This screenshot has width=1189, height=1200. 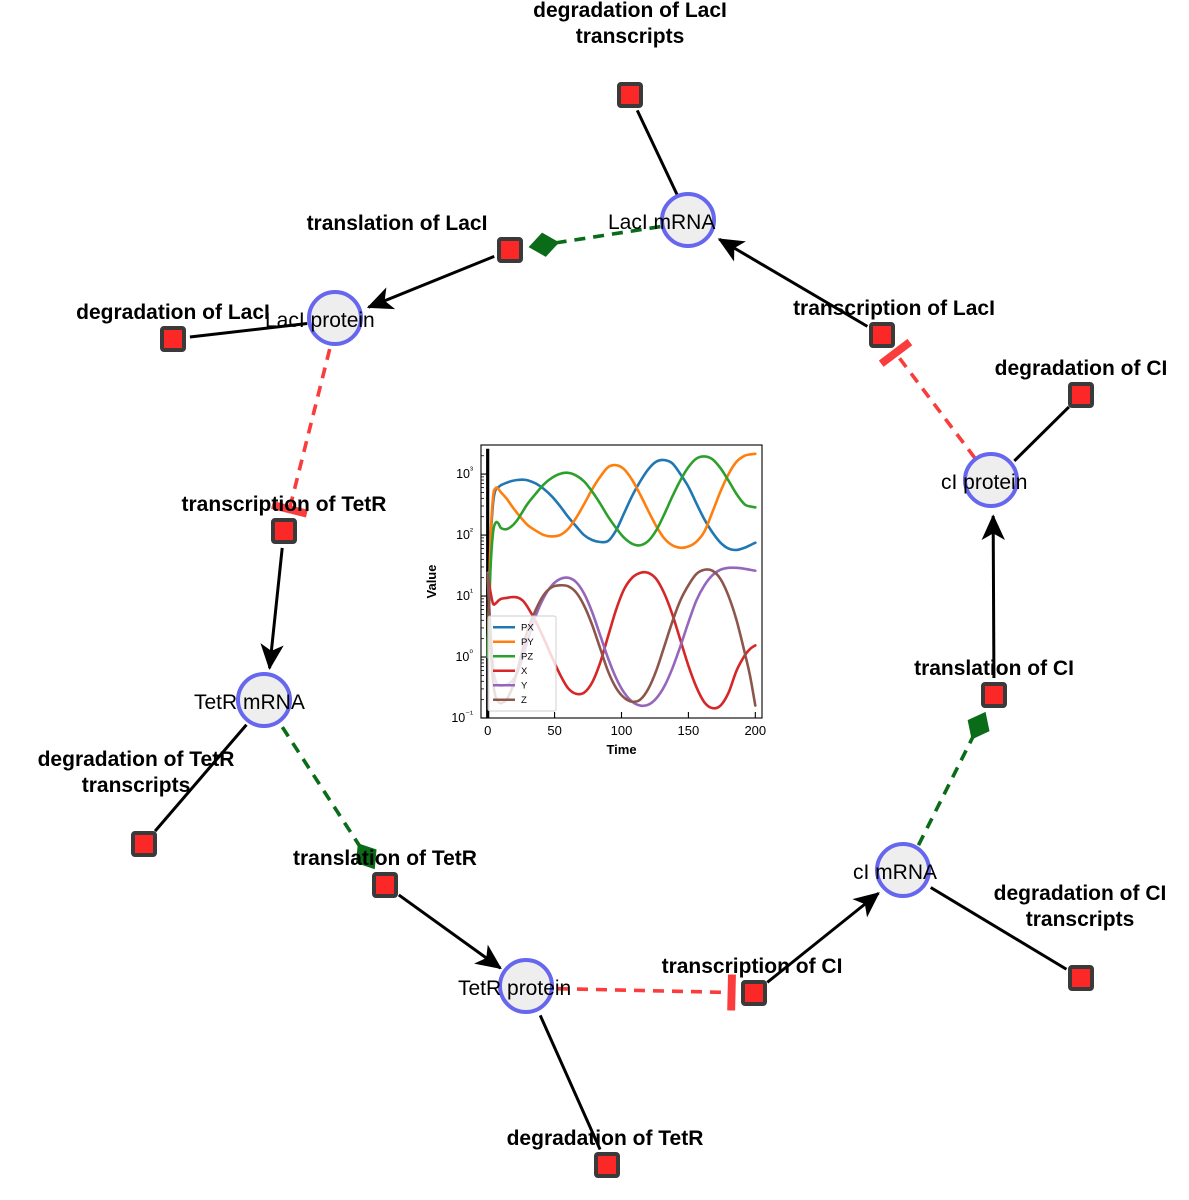 What do you see at coordinates (464, 473) in the screenshot?
I see `y-tick-label: 10³` at bounding box center [464, 473].